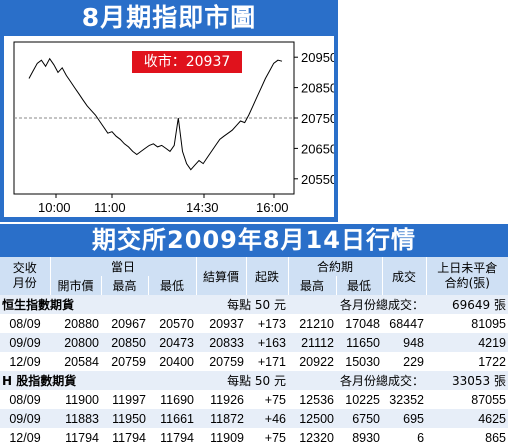  I want to click on header-volume: 成交, so click(404, 276).